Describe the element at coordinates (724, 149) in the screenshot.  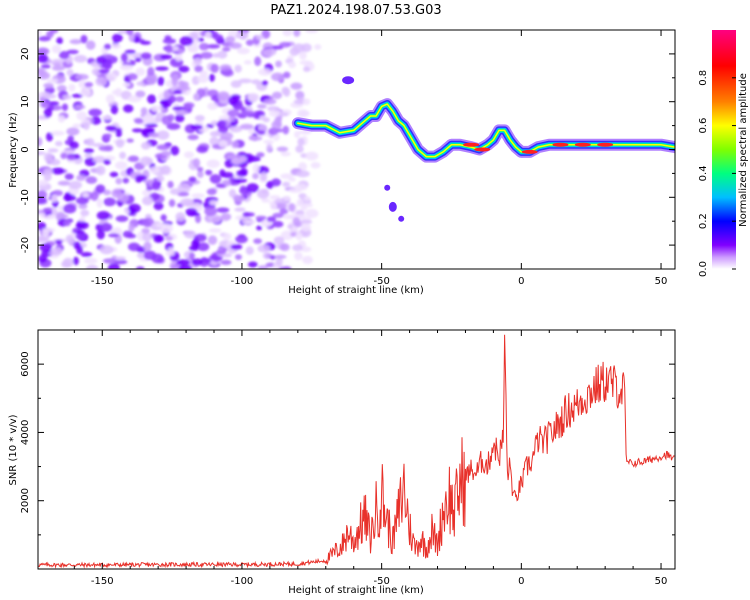
I see `colorbar-gradient` at that location.